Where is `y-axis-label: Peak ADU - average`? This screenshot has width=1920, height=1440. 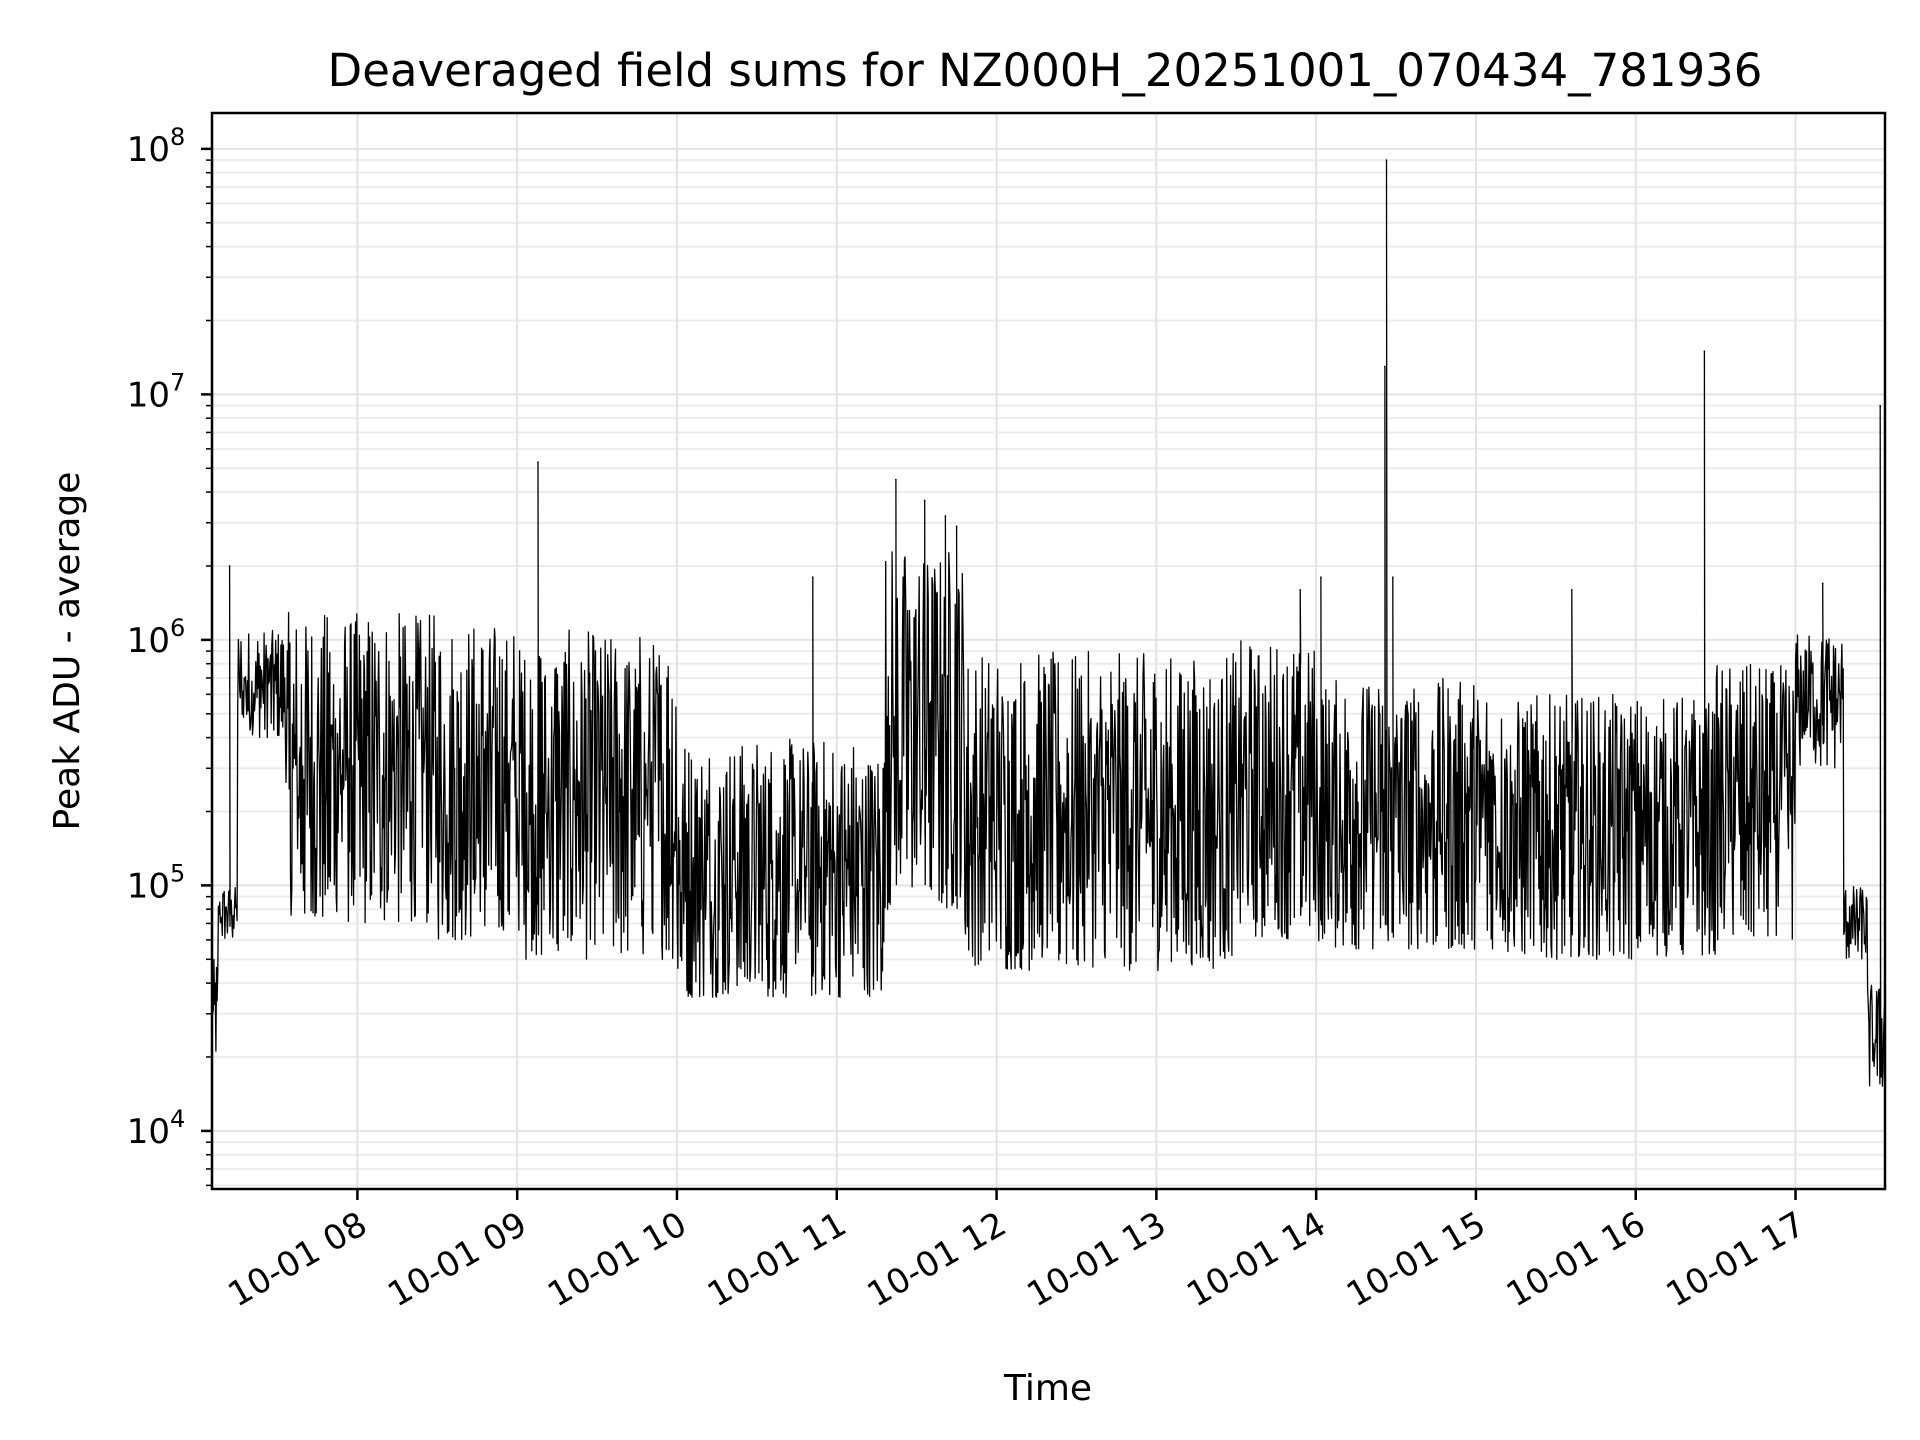
y-axis-label: Peak ADU - average is located at coordinates (67, 651).